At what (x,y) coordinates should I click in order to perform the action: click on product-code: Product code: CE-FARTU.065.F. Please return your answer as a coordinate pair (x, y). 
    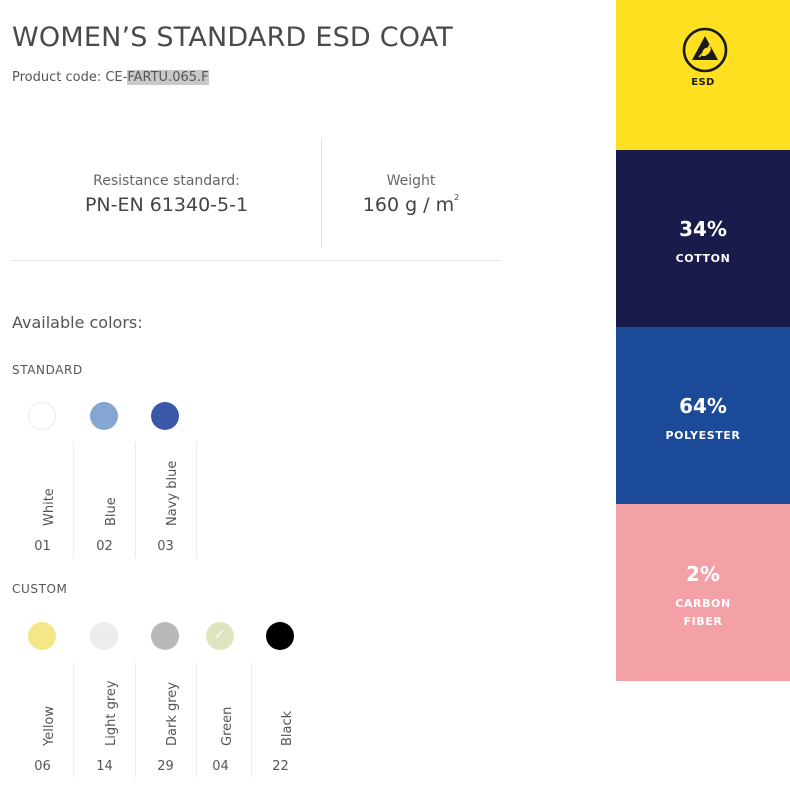
    Looking at the image, I should click on (110, 77).